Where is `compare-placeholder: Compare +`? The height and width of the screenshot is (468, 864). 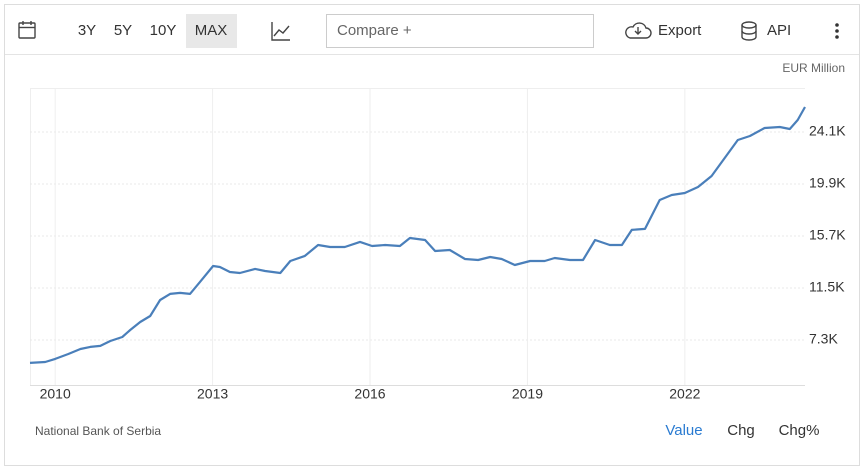
compare-placeholder: Compare + is located at coordinates (374, 30).